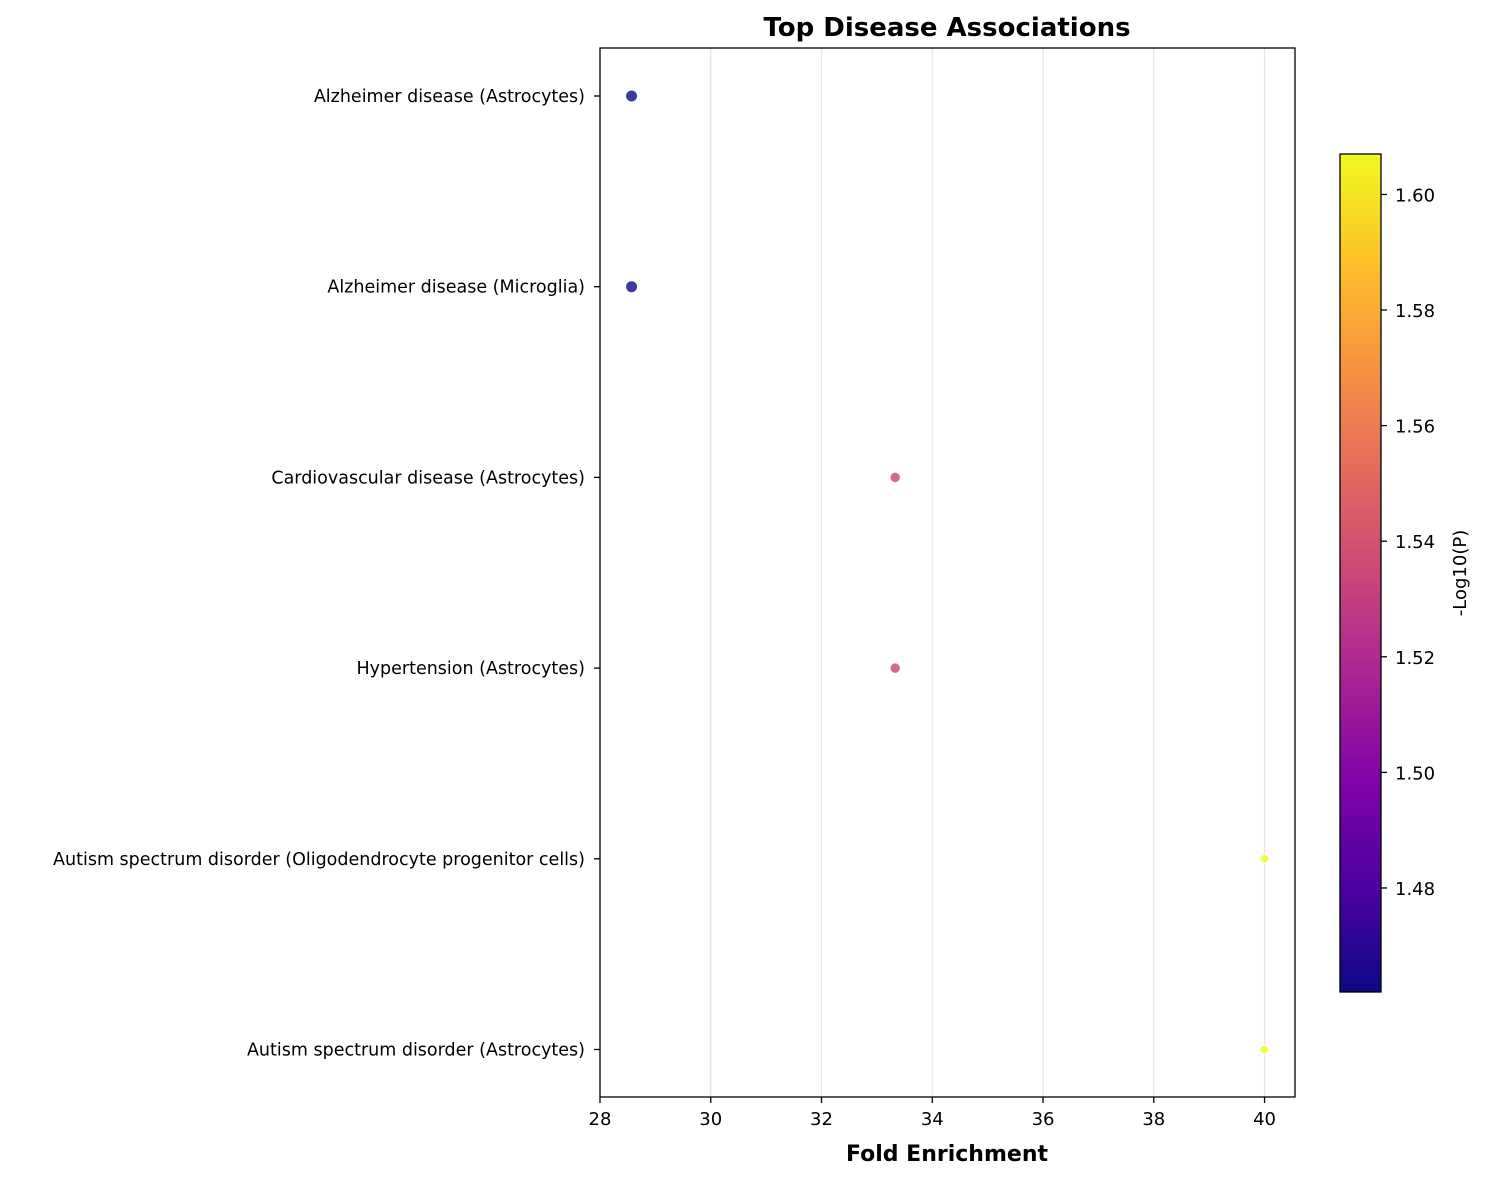 This screenshot has width=1485, height=1184. What do you see at coordinates (1415, 889) in the screenshot?
I see `colorbar-tick-label: 1.48` at bounding box center [1415, 889].